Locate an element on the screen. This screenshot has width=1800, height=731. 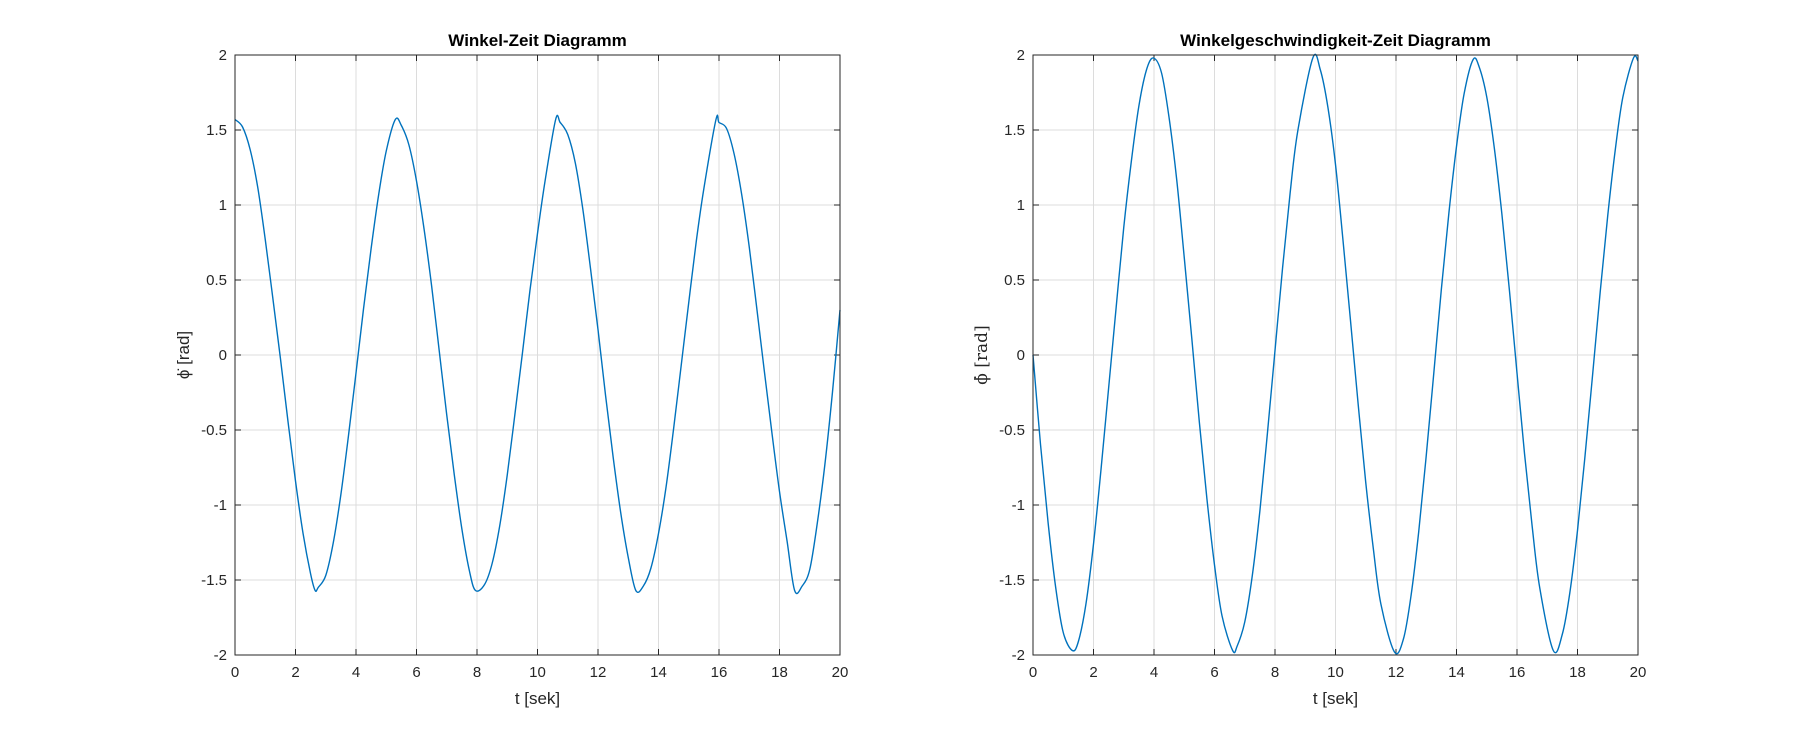
chart-title: Winkel-Zeit Diagramm is located at coordinates (537, 40).